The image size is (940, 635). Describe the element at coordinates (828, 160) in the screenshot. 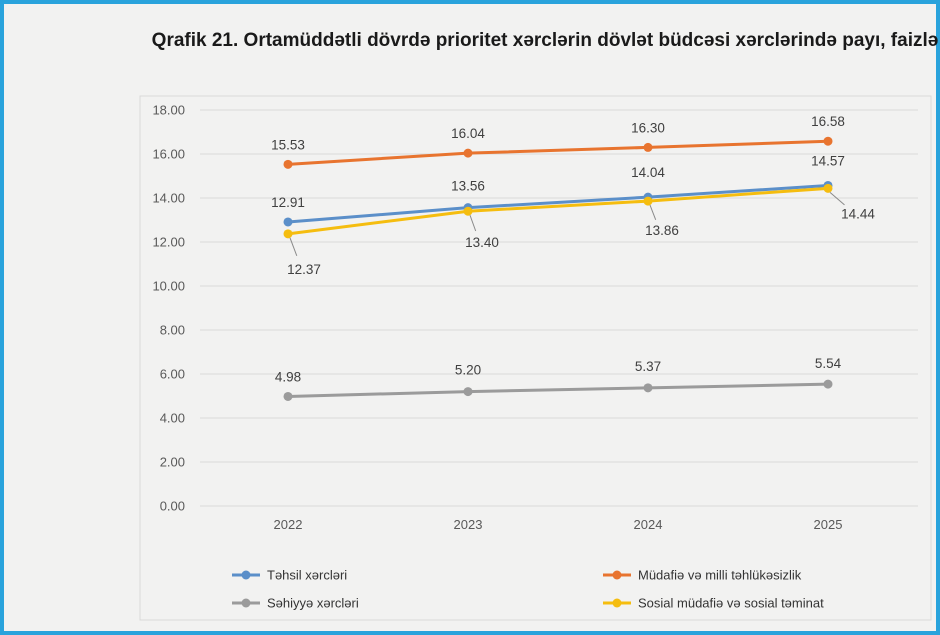

I see `data-label: 14.57` at that location.